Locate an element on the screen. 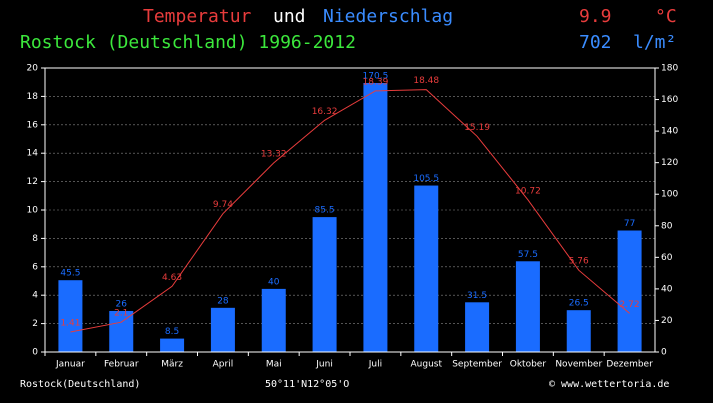 The height and width of the screenshot is (403, 713). subtitle: Rostock (Deutschland) 1996-2012 is located at coordinates (188, 42).